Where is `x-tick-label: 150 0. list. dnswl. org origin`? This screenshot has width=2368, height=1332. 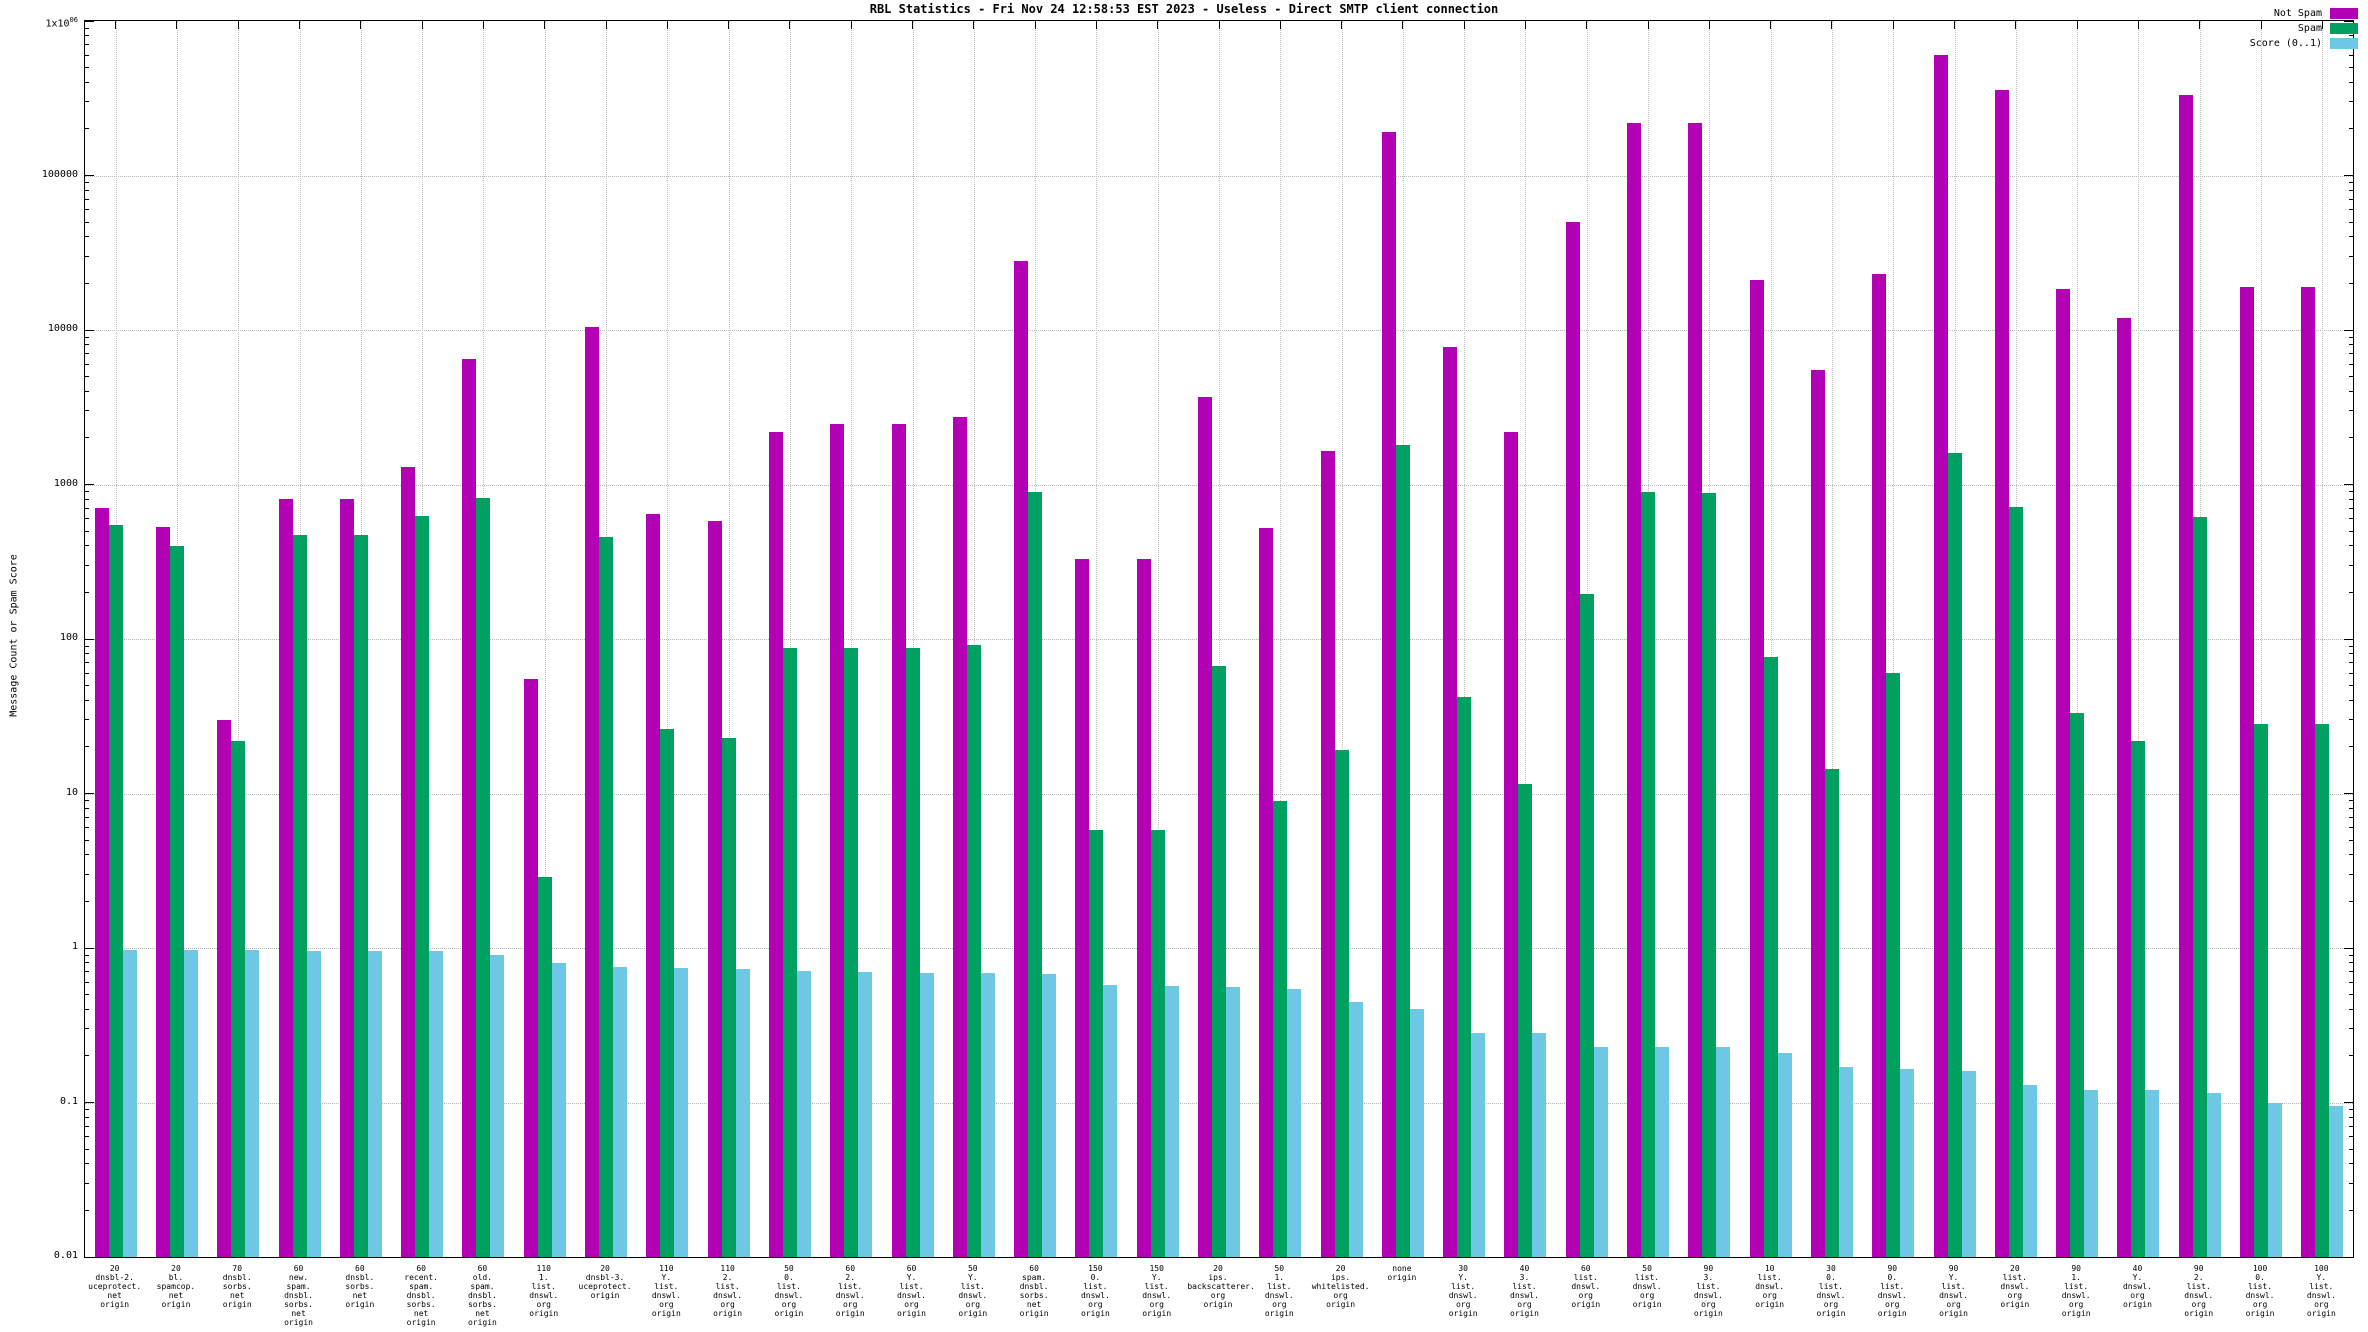 x-tick-label: 150 0. list. dnswl. org origin is located at coordinates (1095, 1291).